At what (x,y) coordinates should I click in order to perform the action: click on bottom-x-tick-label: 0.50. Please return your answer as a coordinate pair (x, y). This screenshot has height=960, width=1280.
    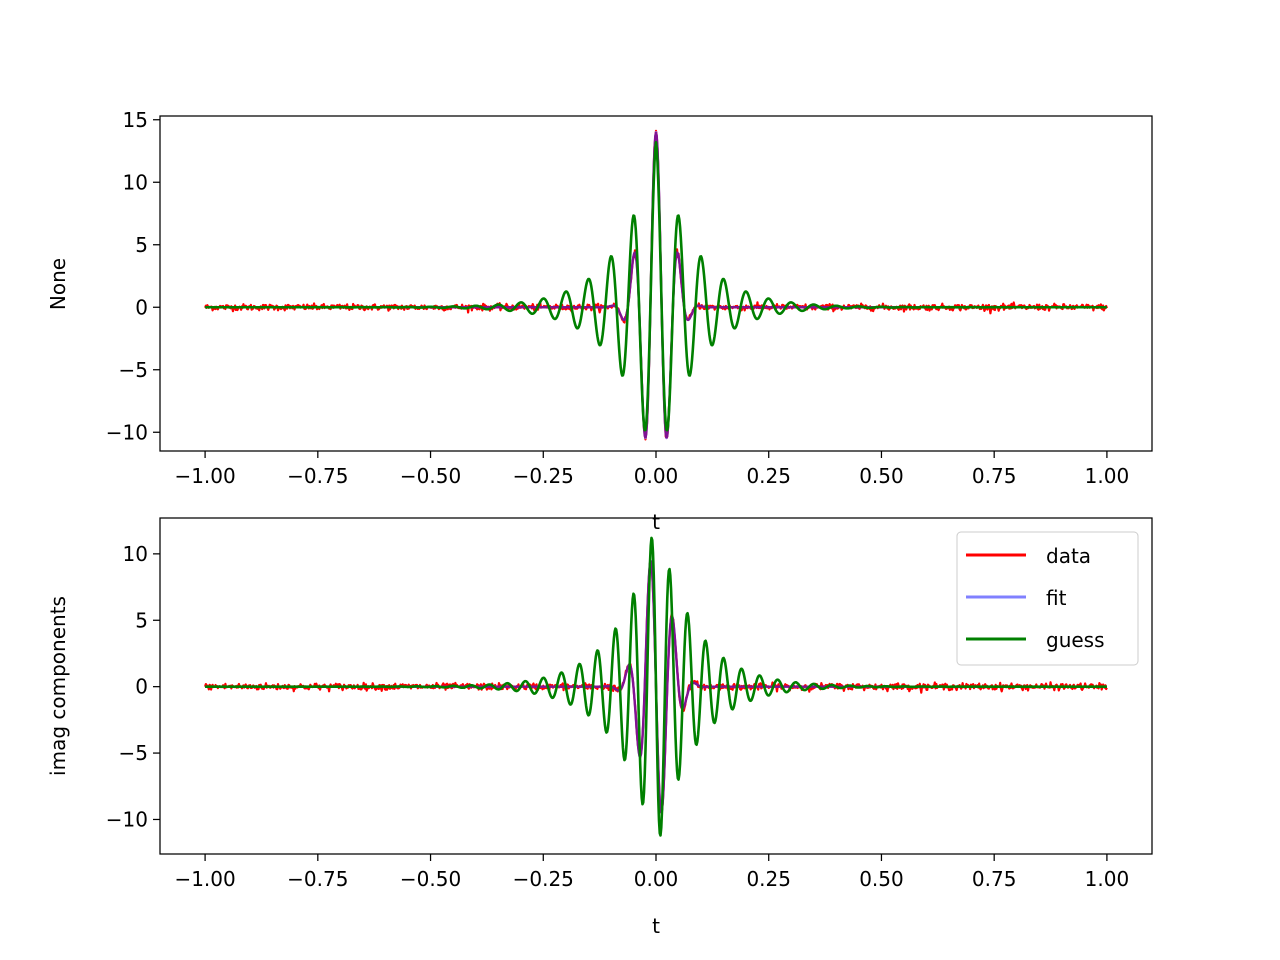
    Looking at the image, I should click on (881, 879).